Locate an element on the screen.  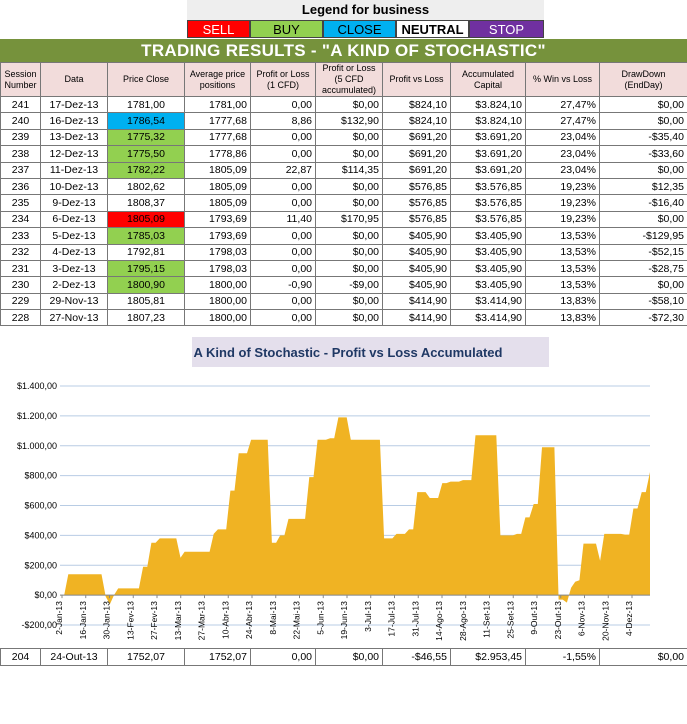
cell-pl1: 8,86 is located at coordinates (283, 121).